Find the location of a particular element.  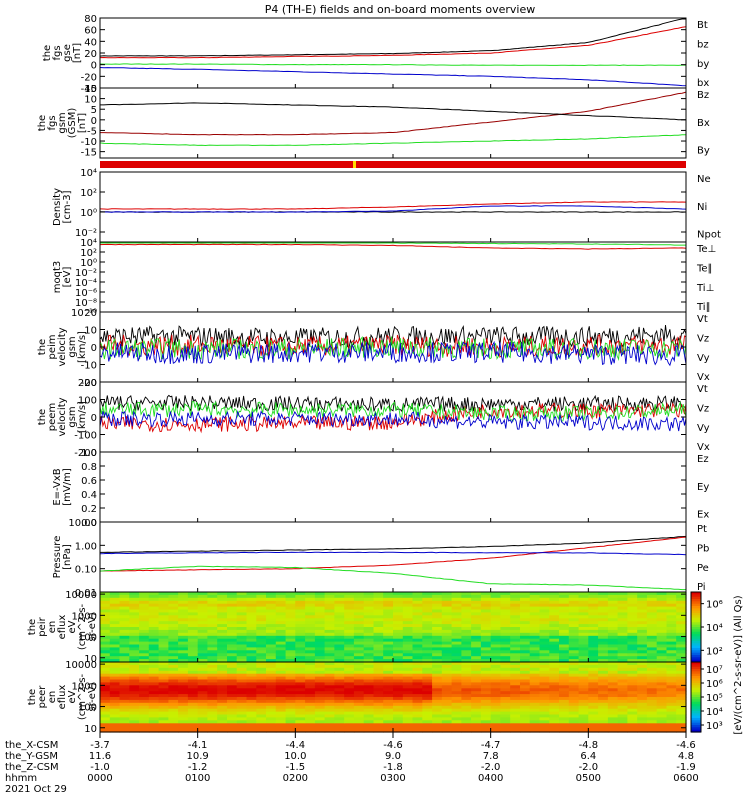

legend-entry: by is located at coordinates (703, 64).